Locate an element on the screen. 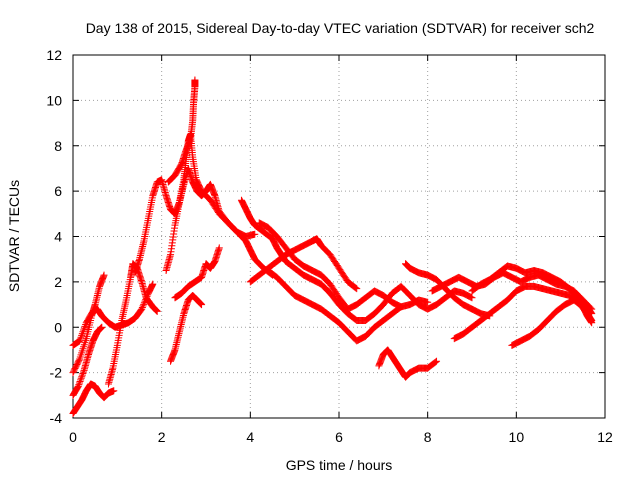  series-s10 is located at coordinates (197, 273).